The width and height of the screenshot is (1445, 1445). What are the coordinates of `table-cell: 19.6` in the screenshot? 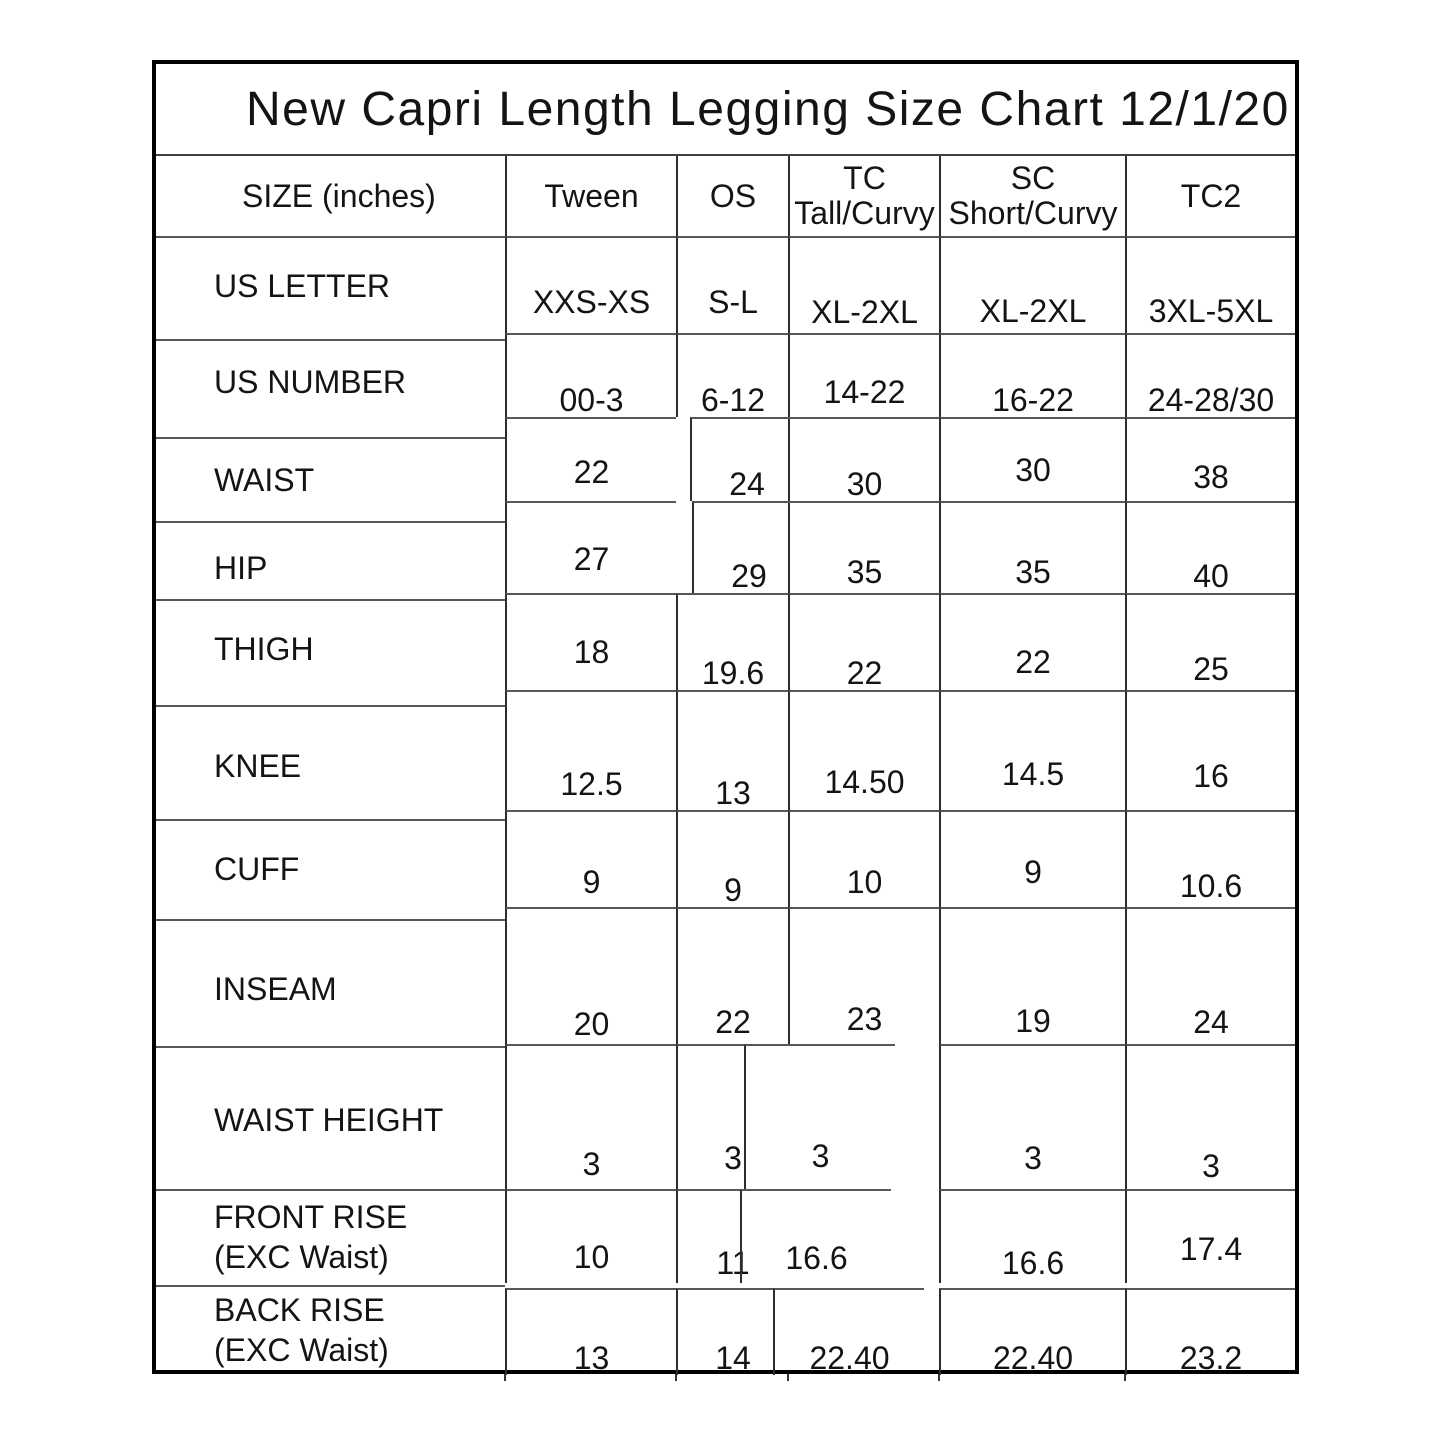 It's located at (732, 641).